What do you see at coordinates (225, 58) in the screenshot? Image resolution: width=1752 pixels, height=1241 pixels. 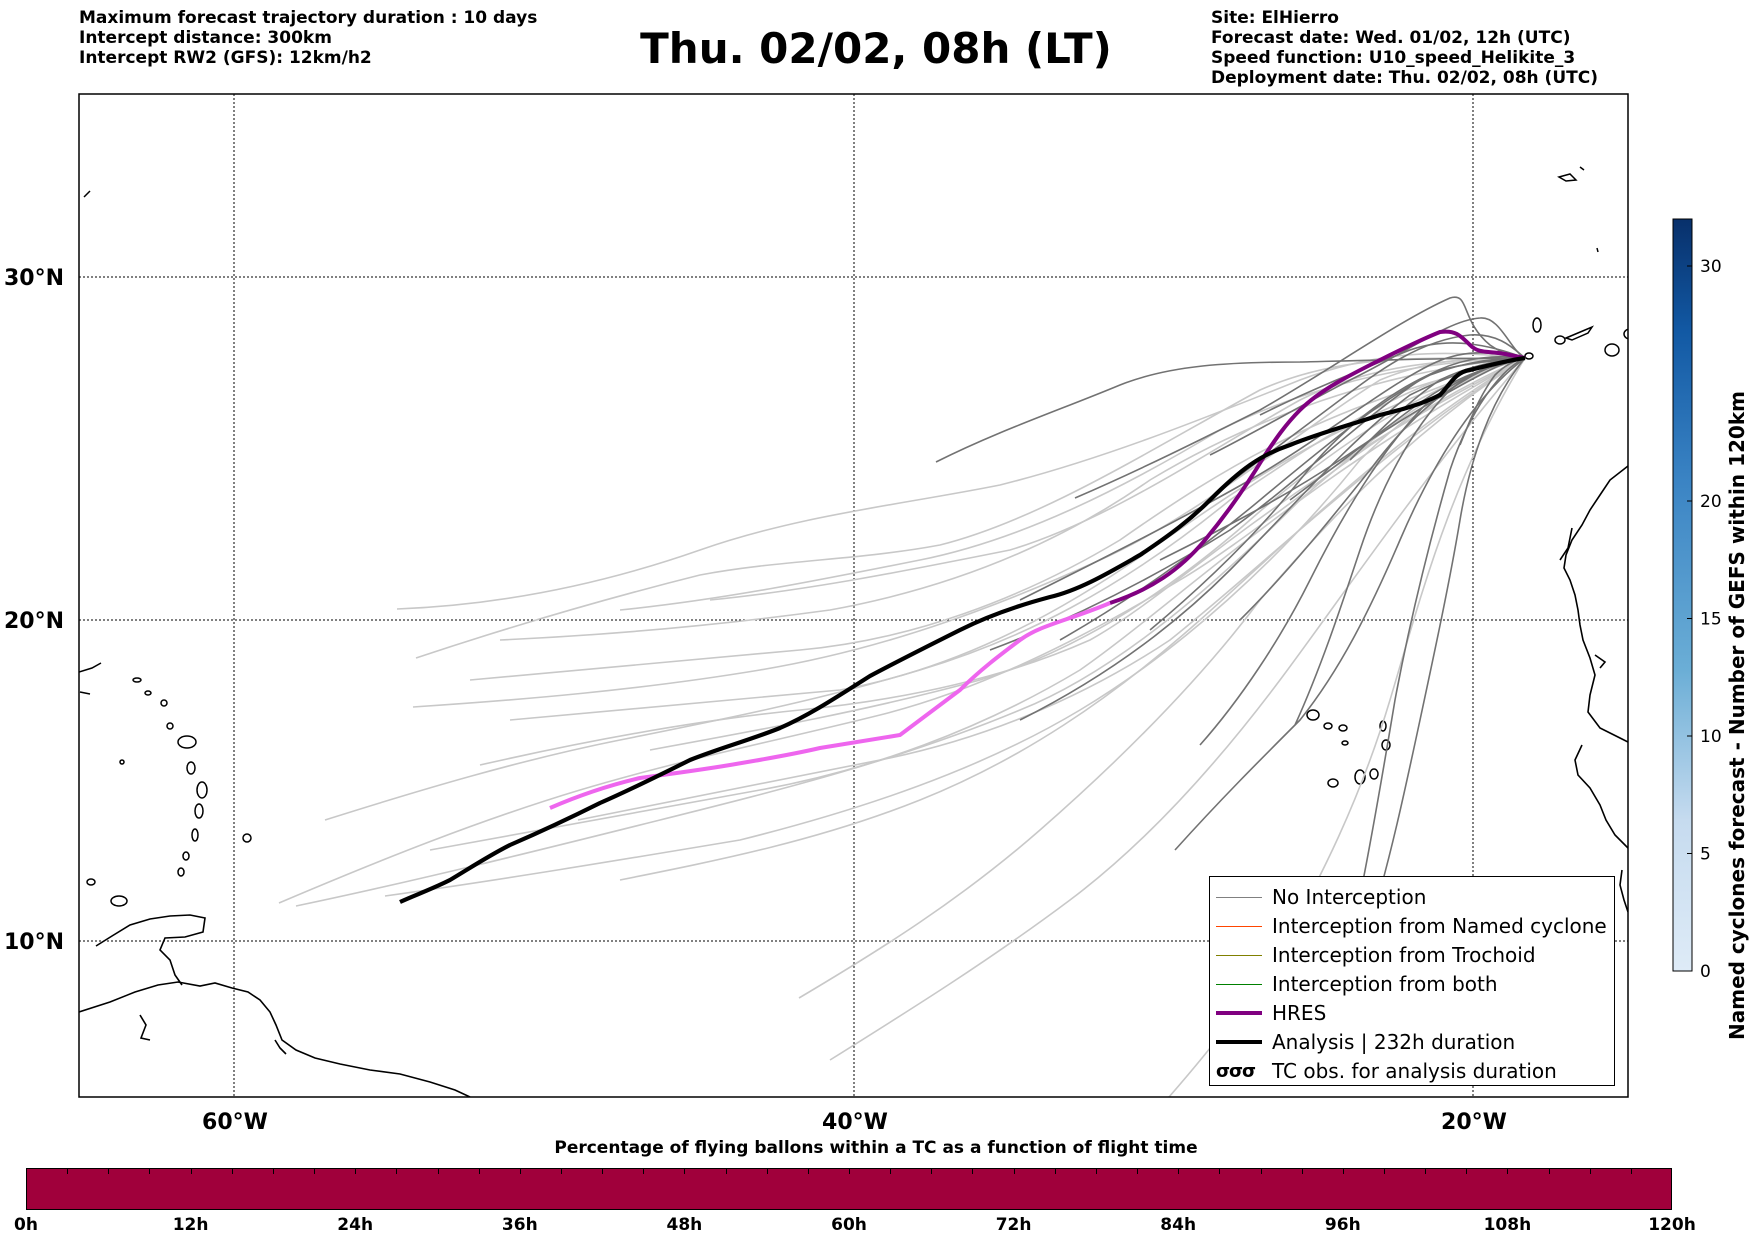 I see `intercept-rw2-text: Intercept RW2 (GFS): 12km/h2` at bounding box center [225, 58].